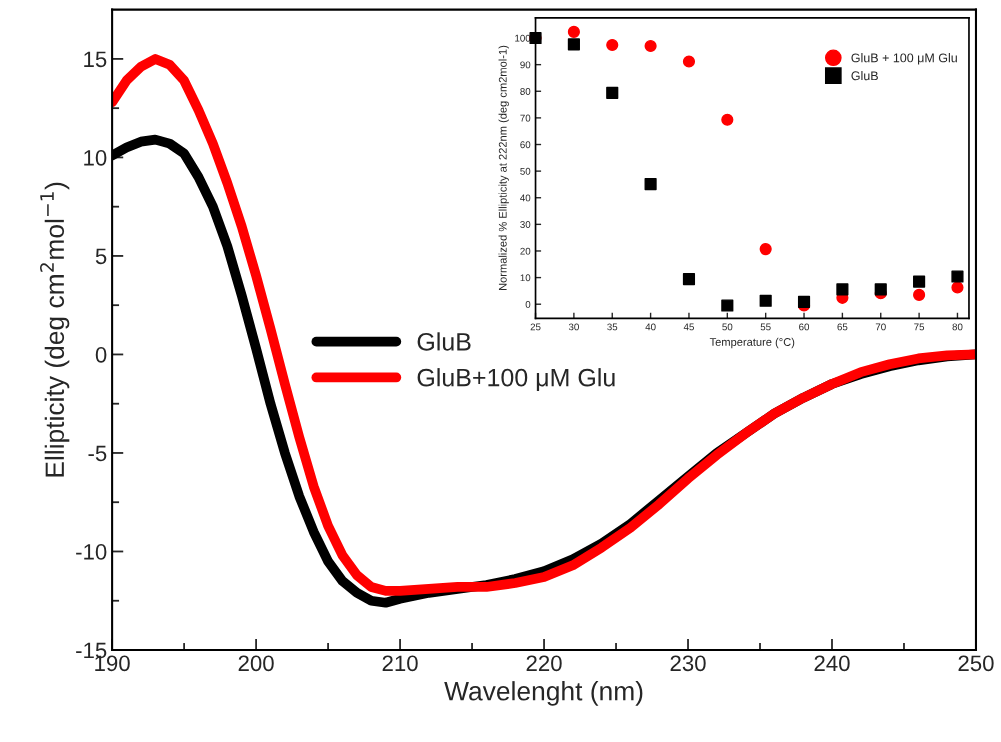 This screenshot has height=742, width=1001. I want to click on y-tick-label: 90, so click(525, 65).